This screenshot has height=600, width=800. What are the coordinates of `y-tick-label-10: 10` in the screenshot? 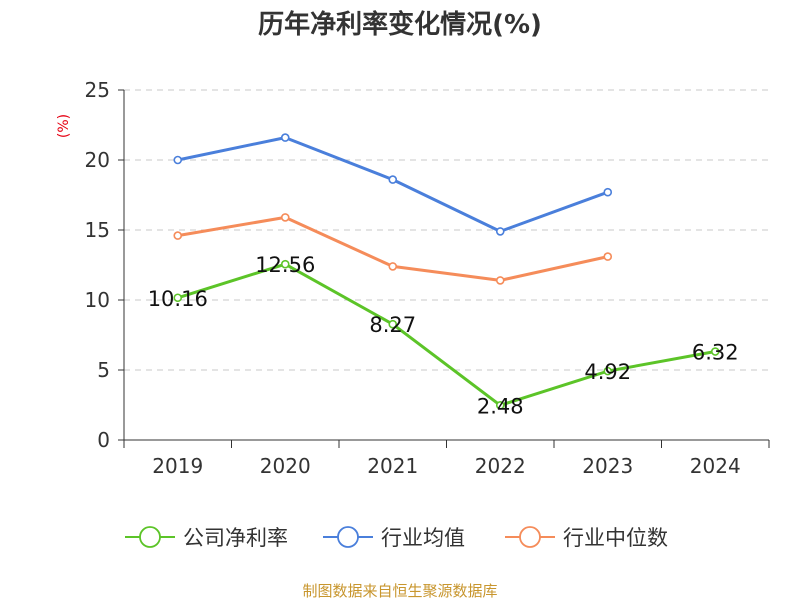 It's located at (97, 300).